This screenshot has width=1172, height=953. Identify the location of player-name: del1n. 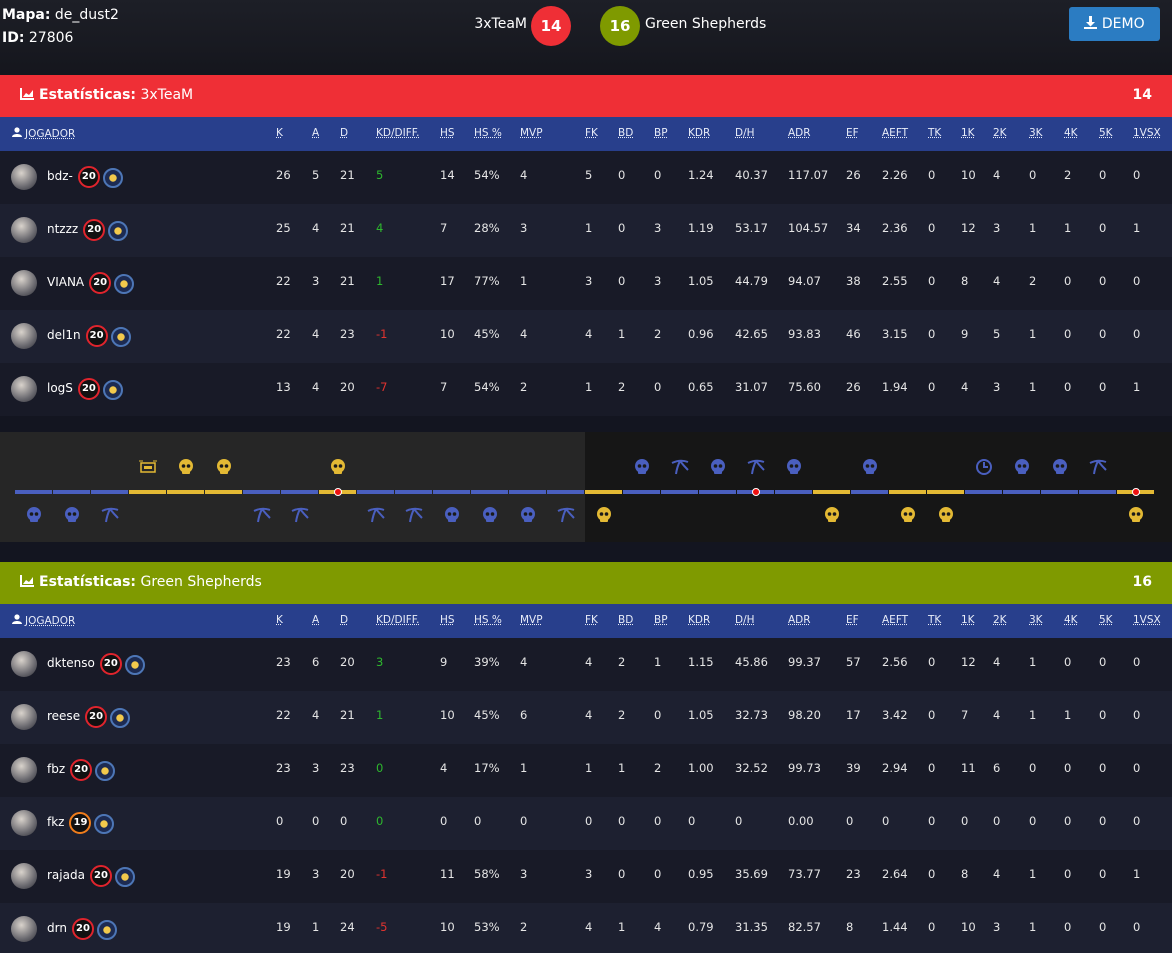
(64, 335).